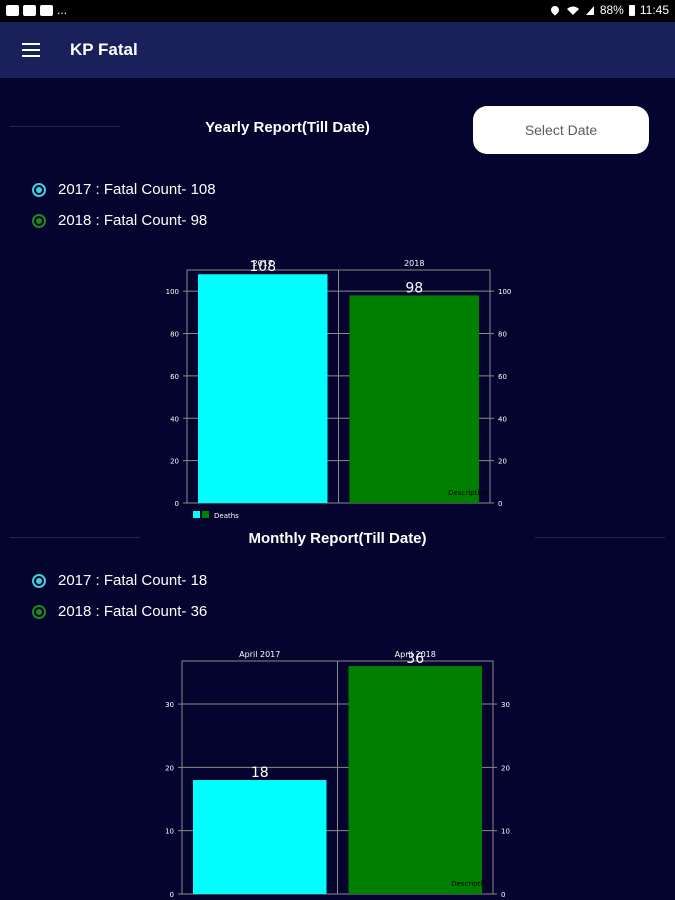 The height and width of the screenshot is (900, 675). What do you see at coordinates (174, 335) in the screenshot?
I see `chart-y-tick-label-left: 80` at bounding box center [174, 335].